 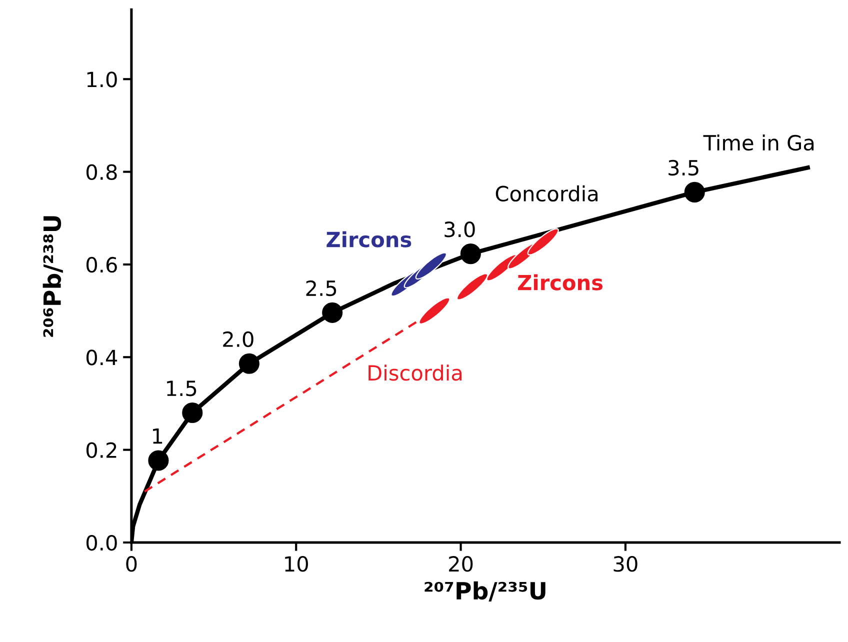 What do you see at coordinates (485, 591) in the screenshot?
I see `x-axis-title: ²⁰⁷Pb/²³⁵U` at bounding box center [485, 591].